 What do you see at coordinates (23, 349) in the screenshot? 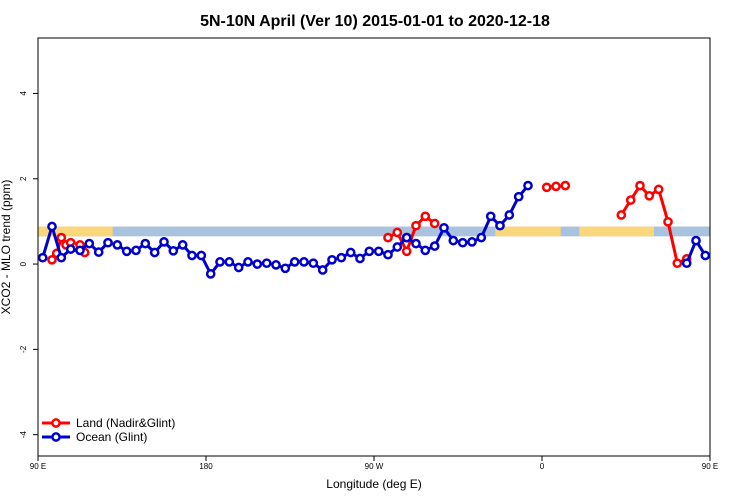
I see `y-tick-label: -2` at bounding box center [23, 349].